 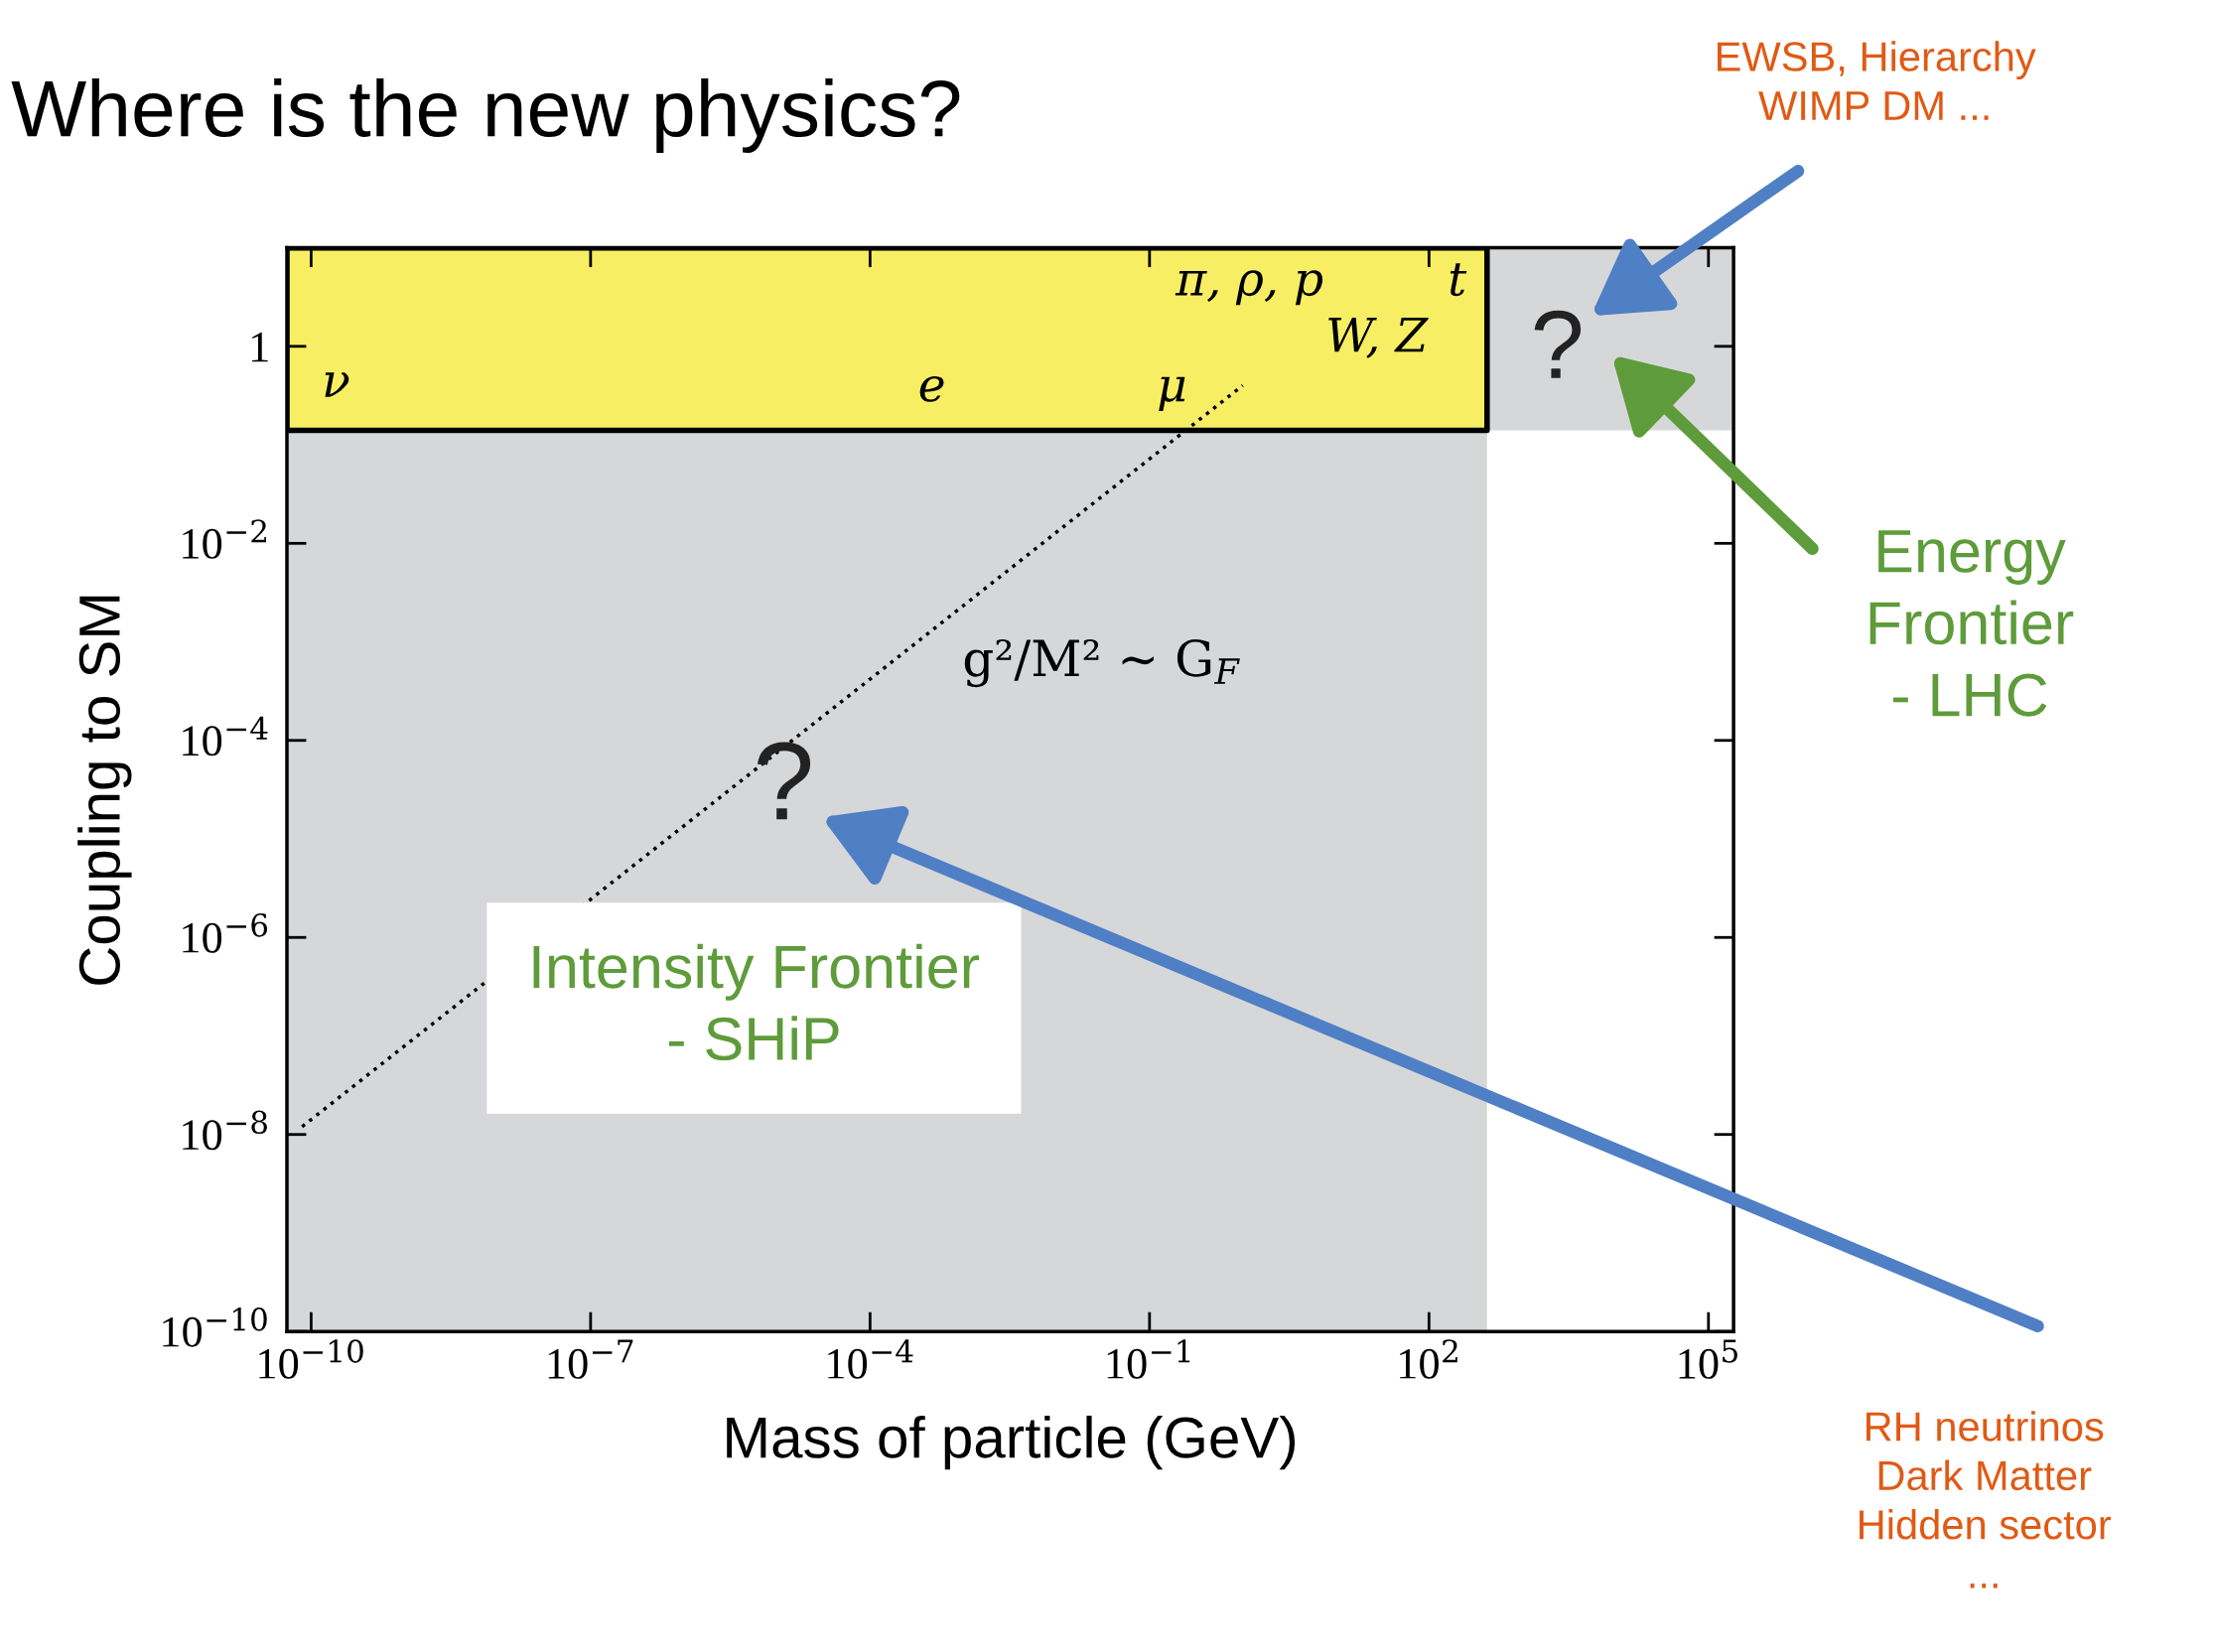 What do you see at coordinates (756, 1002) in the screenshot?
I see `annotation: Intensity Frontier - SHiP` at bounding box center [756, 1002].